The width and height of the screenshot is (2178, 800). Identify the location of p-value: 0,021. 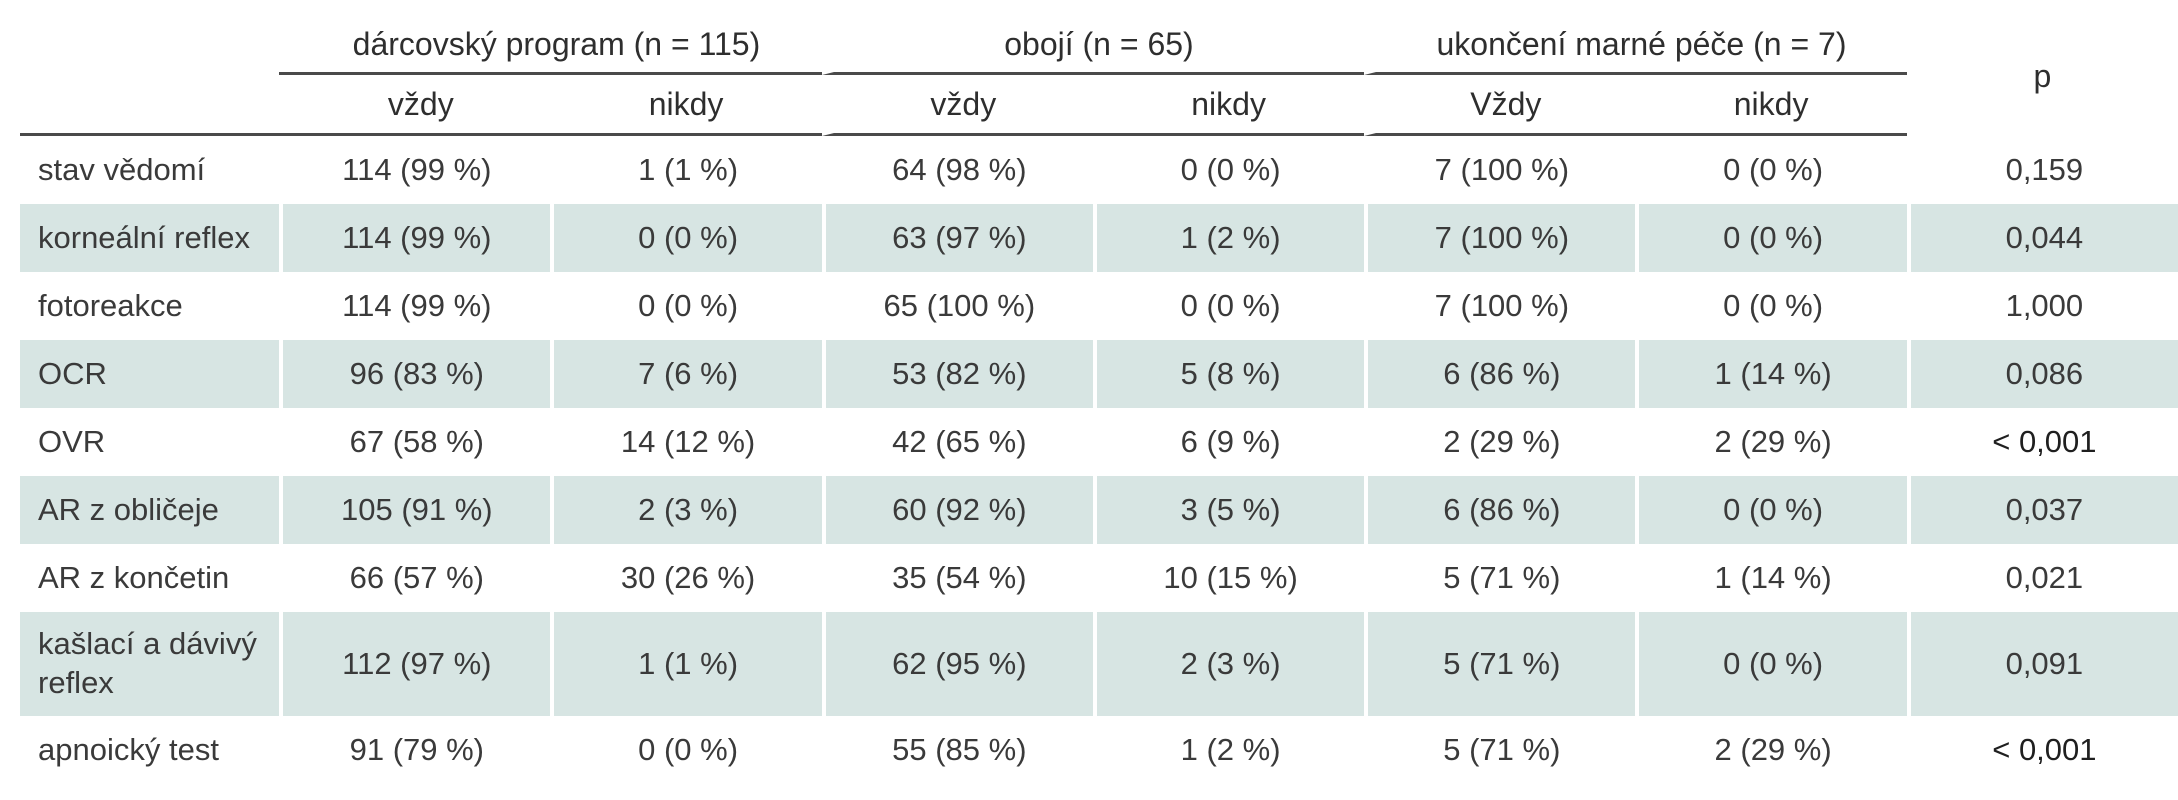
(2042, 578).